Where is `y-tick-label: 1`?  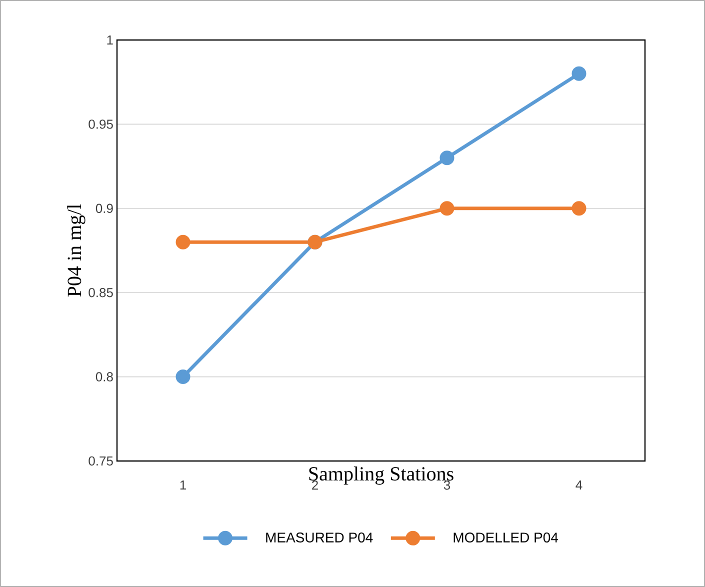 y-tick-label: 1 is located at coordinates (110, 40).